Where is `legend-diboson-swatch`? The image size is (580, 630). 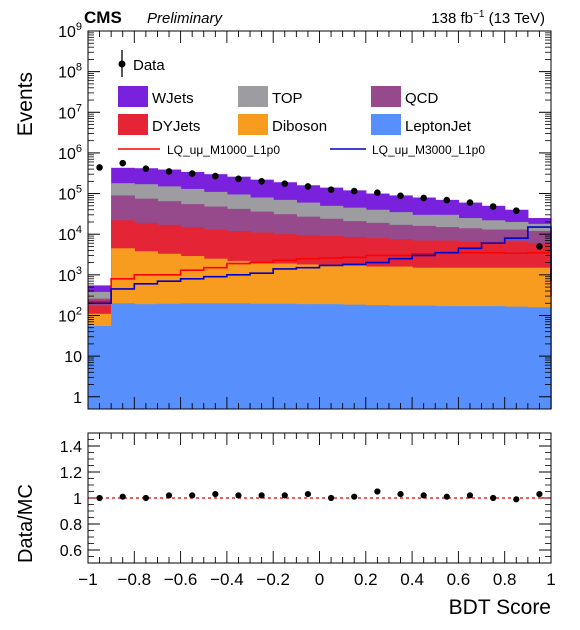 legend-diboson-swatch is located at coordinates (253, 124).